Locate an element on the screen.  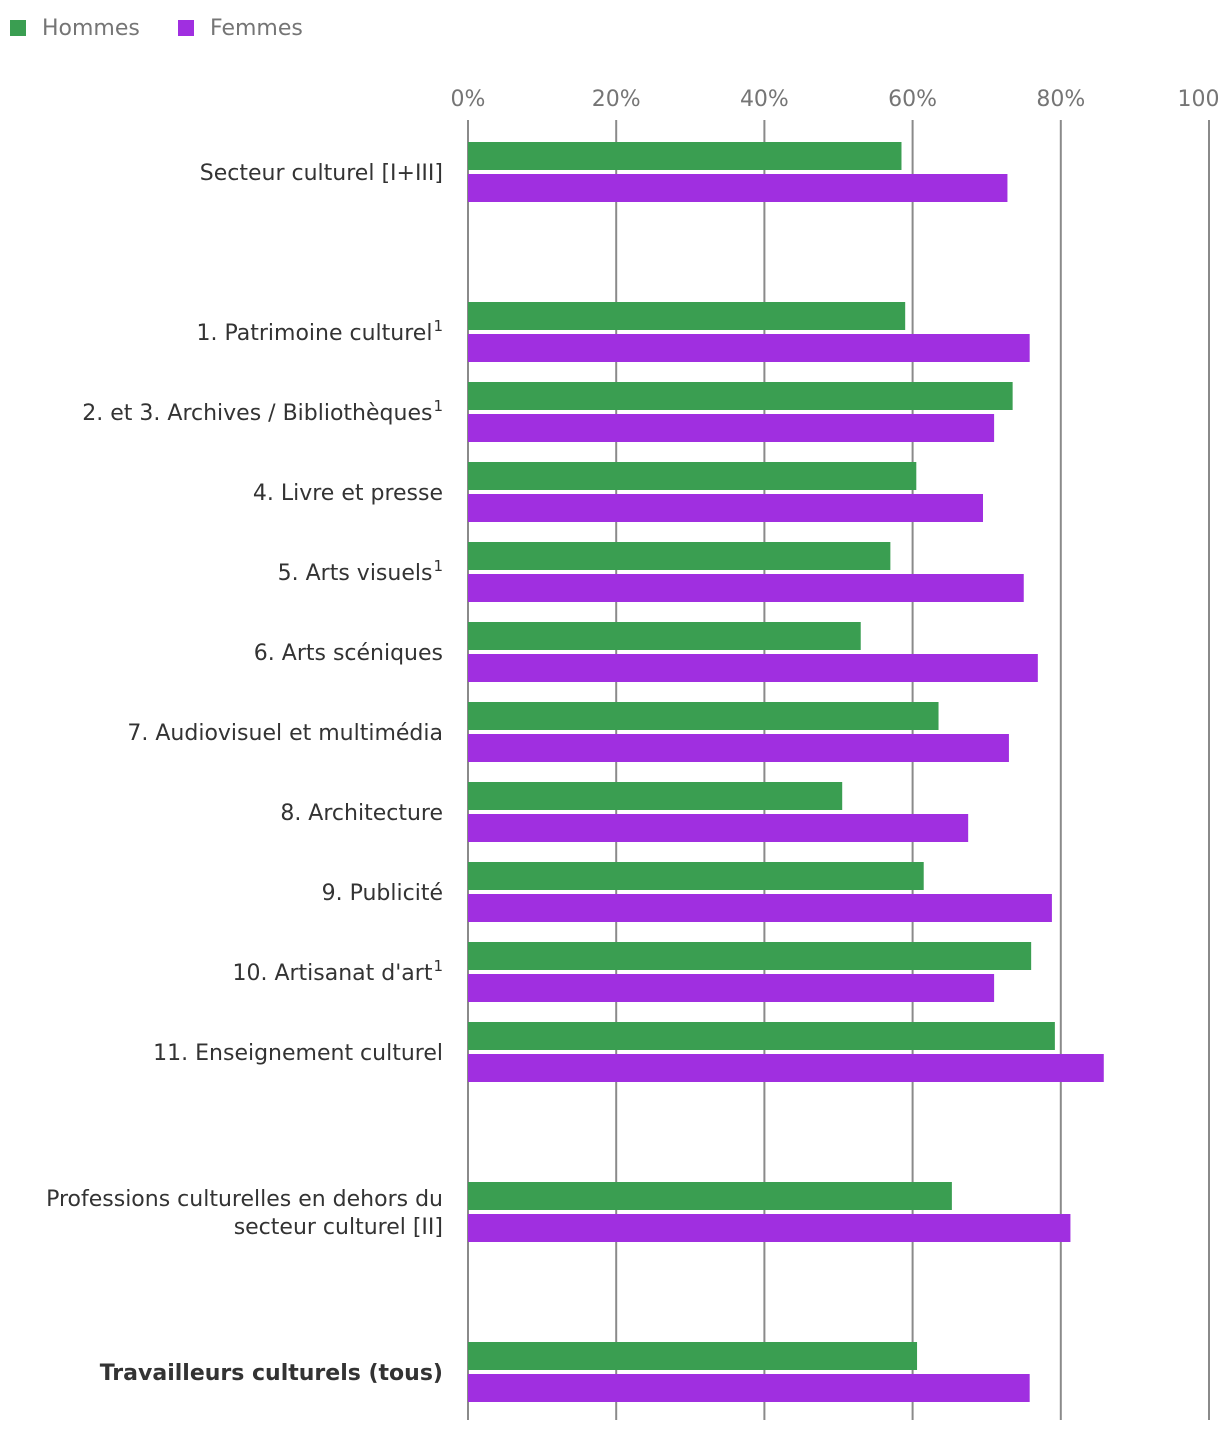
legend-label-femmes: Femmes is located at coordinates (256, 28).